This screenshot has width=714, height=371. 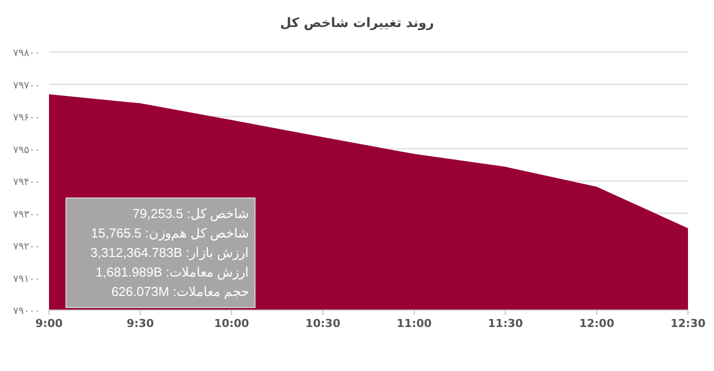 What do you see at coordinates (414, 323) in the screenshot?
I see `x-tick-label: 11:00` at bounding box center [414, 323].